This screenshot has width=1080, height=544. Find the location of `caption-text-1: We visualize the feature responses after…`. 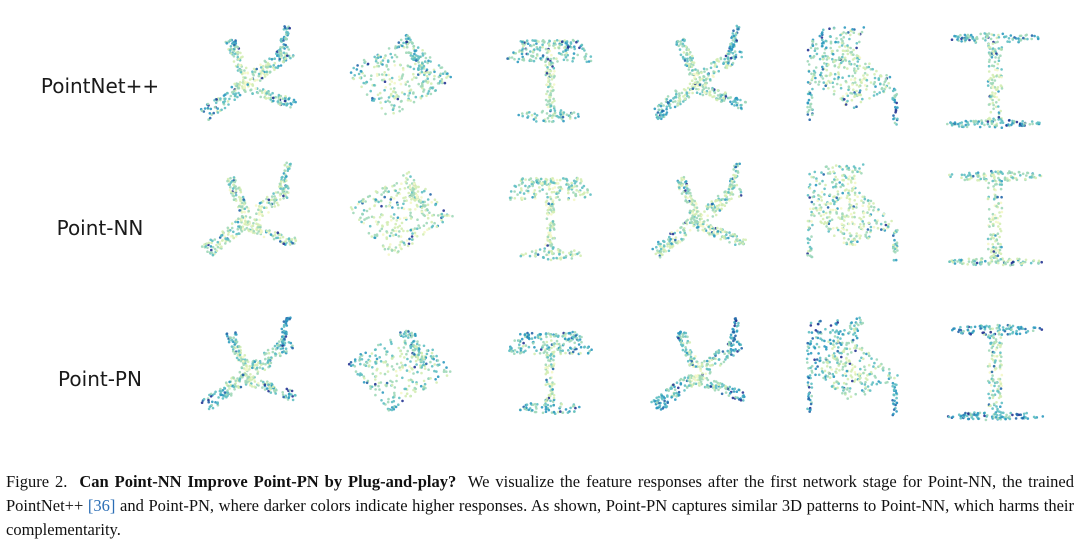

caption-text-1: We visualize the feature responses after… is located at coordinates (540, 493).